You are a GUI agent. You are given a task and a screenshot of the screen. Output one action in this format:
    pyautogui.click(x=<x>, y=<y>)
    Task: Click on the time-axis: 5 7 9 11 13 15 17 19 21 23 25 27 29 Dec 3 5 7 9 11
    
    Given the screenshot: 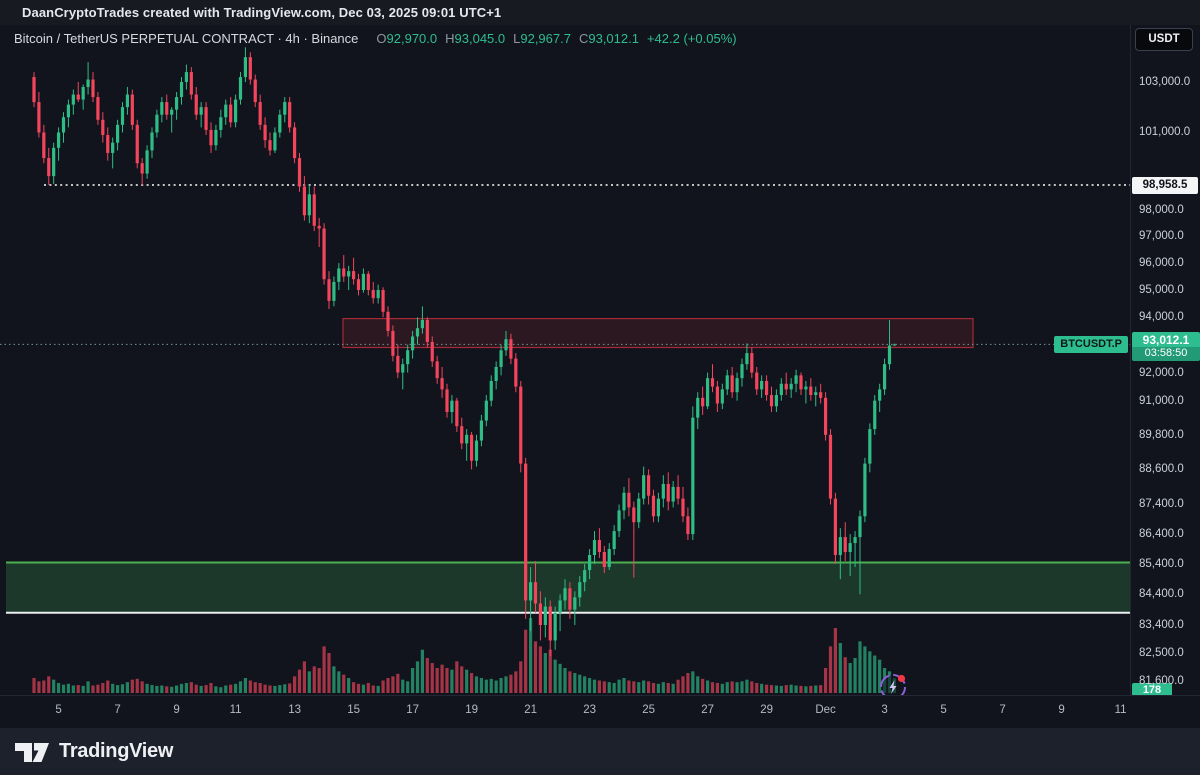 What is the action you would take?
    pyautogui.click(x=600, y=712)
    